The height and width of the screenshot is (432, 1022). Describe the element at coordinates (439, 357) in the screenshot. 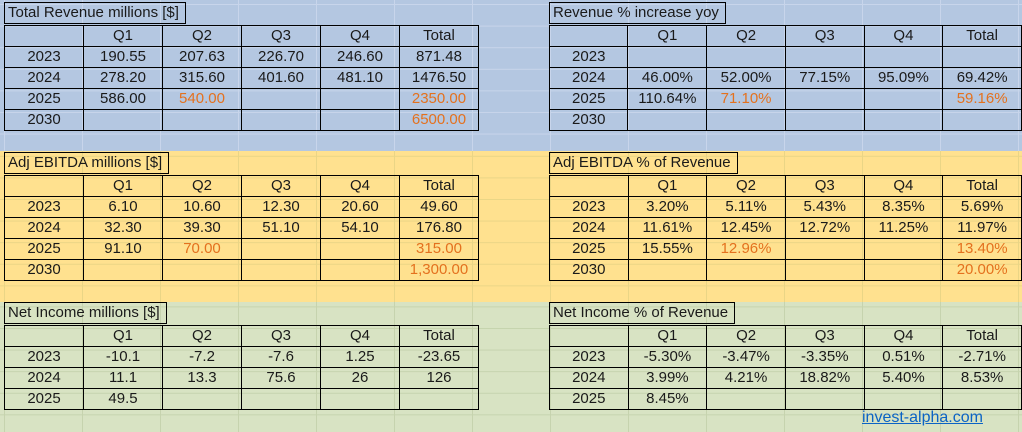

I see `value-cell: -23.65` at that location.